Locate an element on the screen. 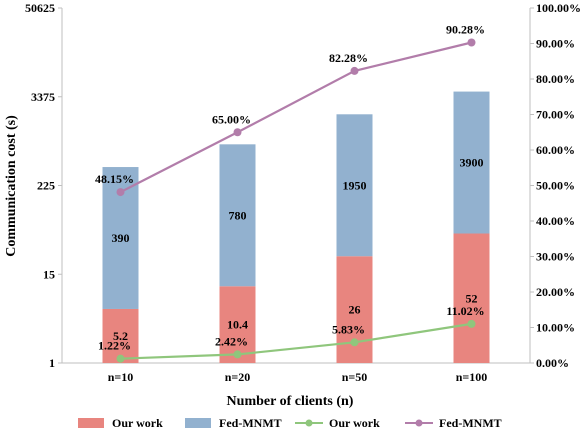  line-label-our-work: 1.22% is located at coordinates (114, 346).